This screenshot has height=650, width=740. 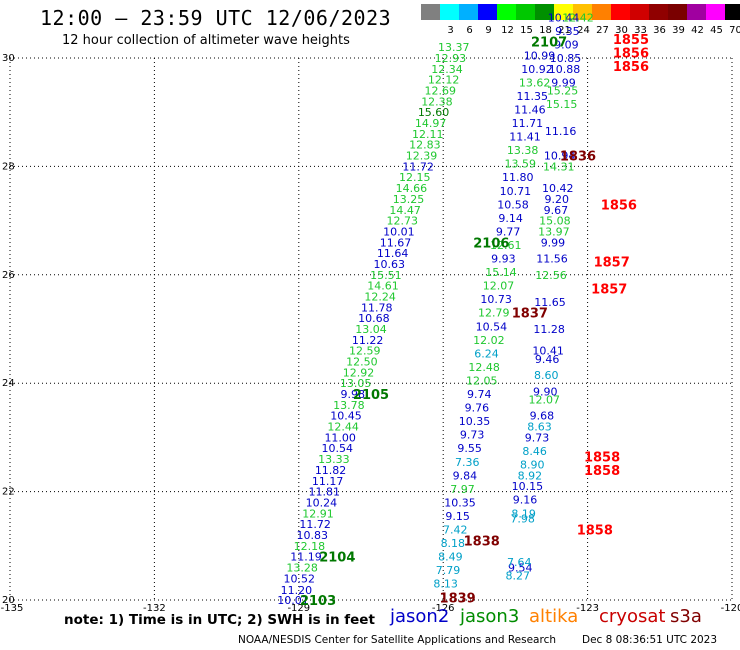 What do you see at coordinates (583, 30) in the screenshot?
I see `legend-label: 24` at bounding box center [583, 30].